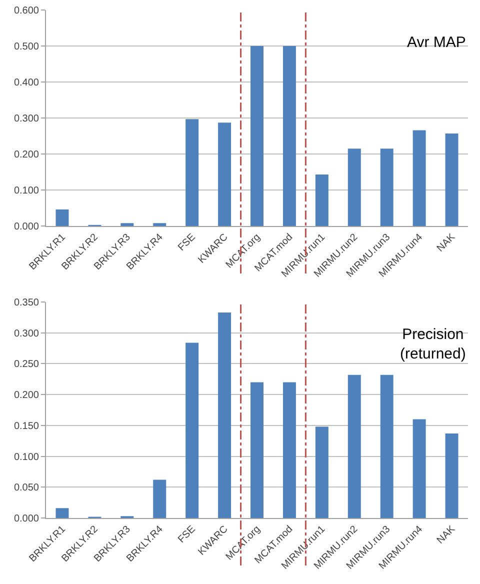 This screenshot has width=480, height=584. Describe the element at coordinates (27, 83) in the screenshot. I see `y-tick-label: 0.400` at that location.